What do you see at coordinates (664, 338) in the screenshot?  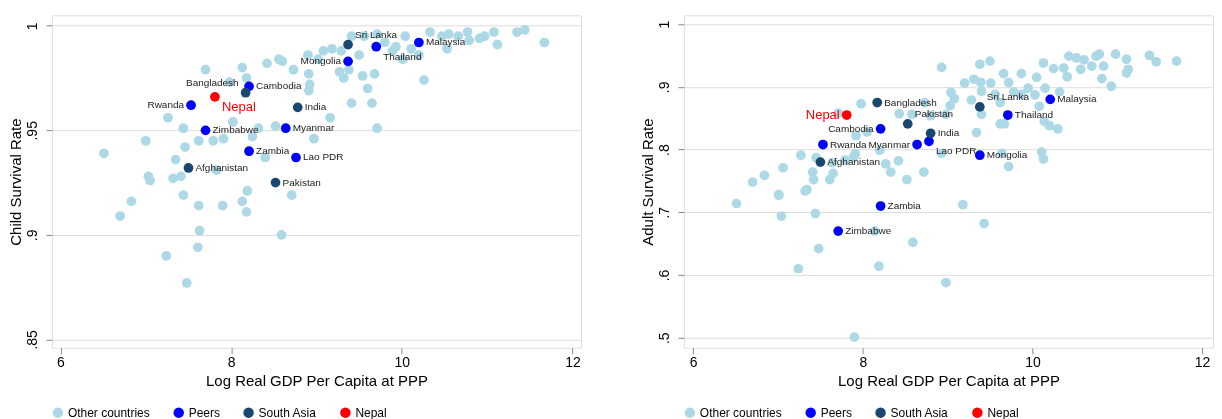 I see `y-tick-label: .5` at bounding box center [664, 338].